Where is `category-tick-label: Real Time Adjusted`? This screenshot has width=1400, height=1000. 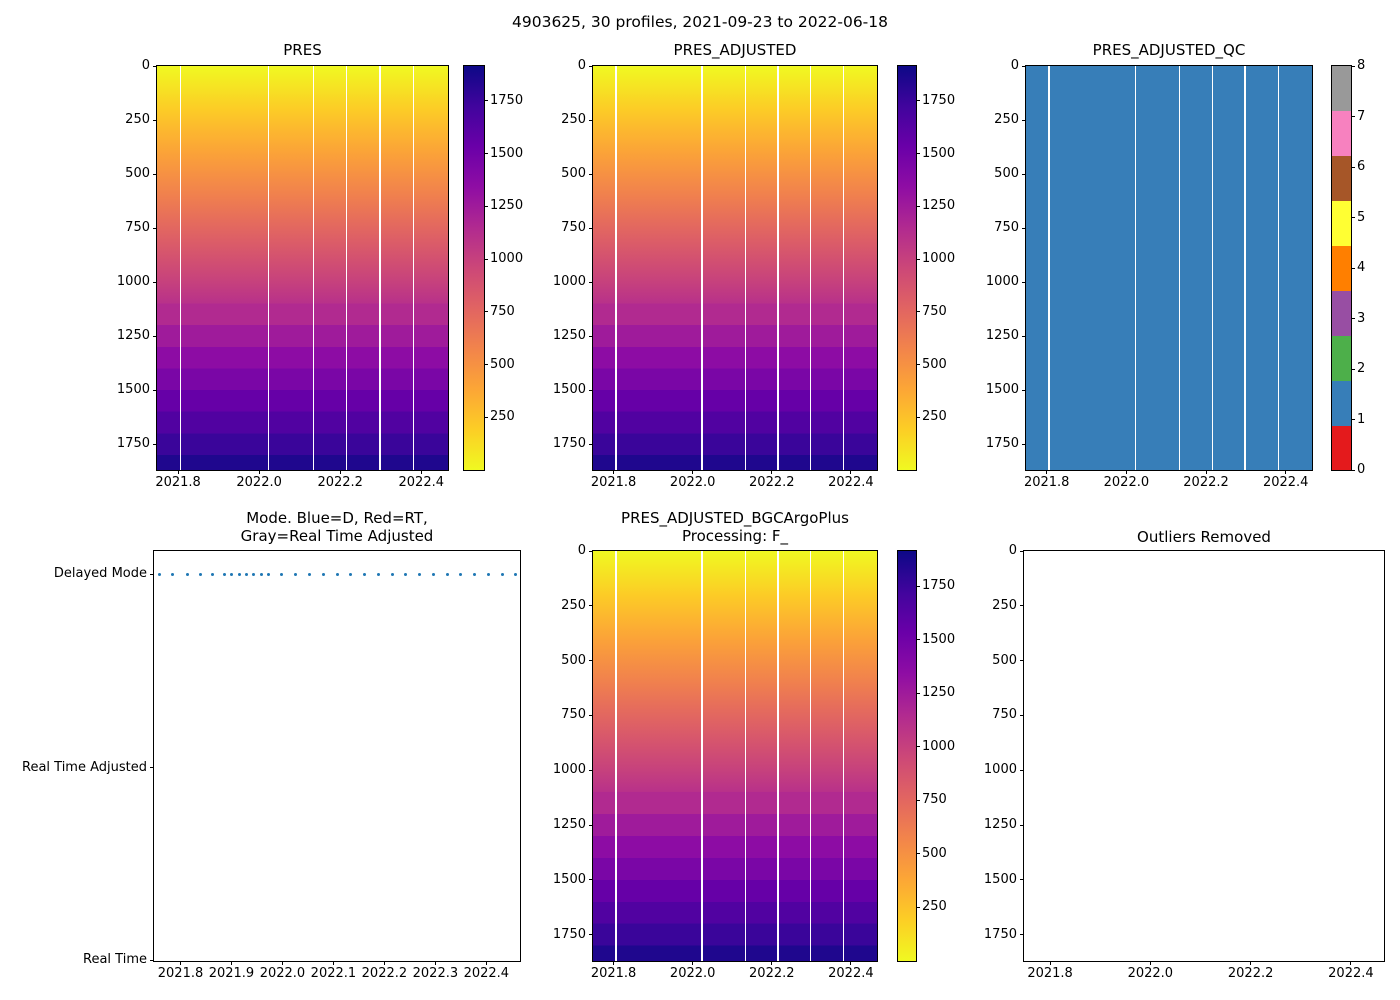 category-tick-label: Real Time Adjusted is located at coordinates (84, 767).